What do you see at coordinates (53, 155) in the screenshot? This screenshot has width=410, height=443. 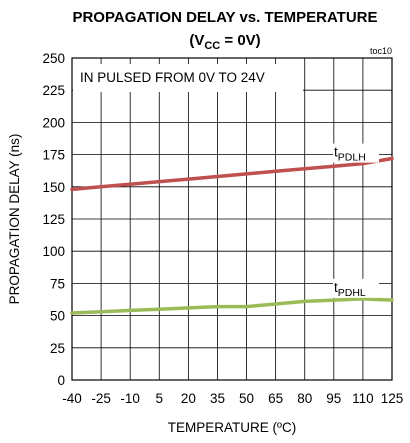 I see `y-tick-label: 175` at bounding box center [53, 155].